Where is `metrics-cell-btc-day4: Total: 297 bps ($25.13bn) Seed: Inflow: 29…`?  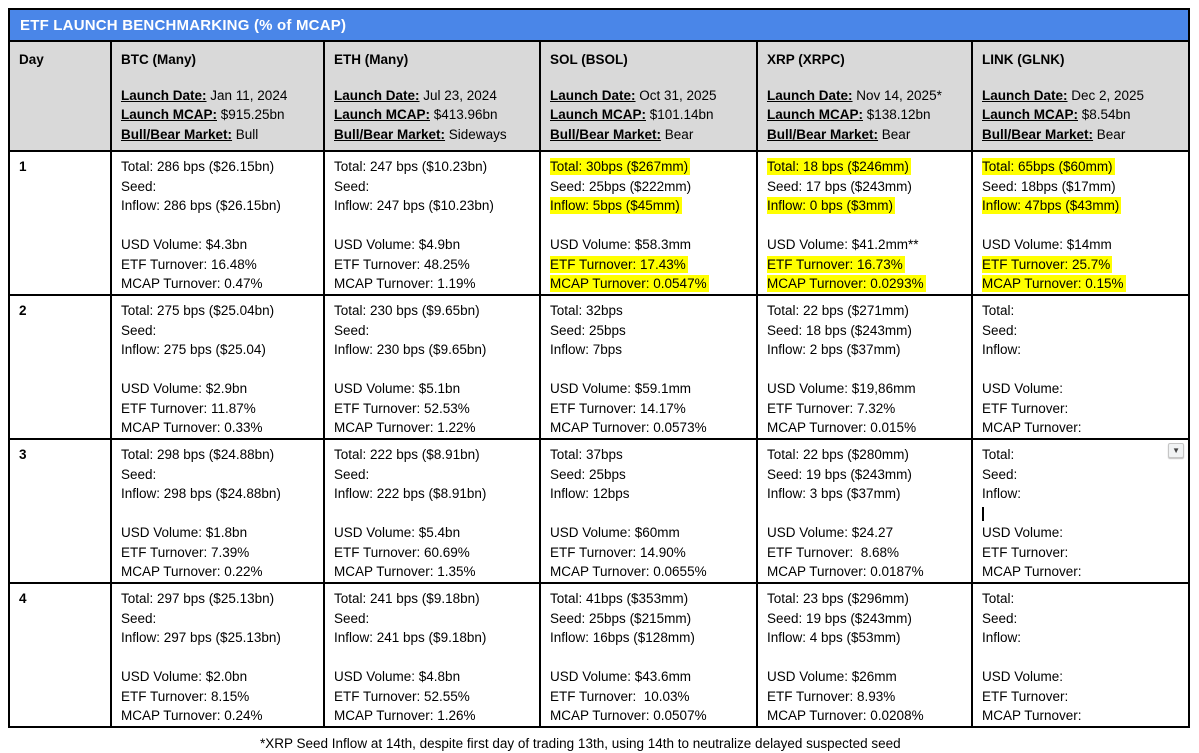
metrics-cell-btc-day4: Total: 297 bps ($25.13bn) Seed: Inflow: 29… is located at coordinates (217, 655).